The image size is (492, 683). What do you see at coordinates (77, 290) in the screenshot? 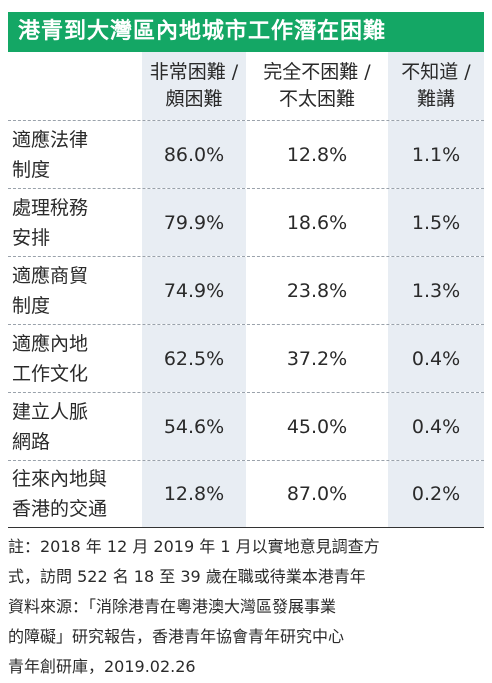
I see `row-label: 適應商貿 制度` at bounding box center [77, 290].